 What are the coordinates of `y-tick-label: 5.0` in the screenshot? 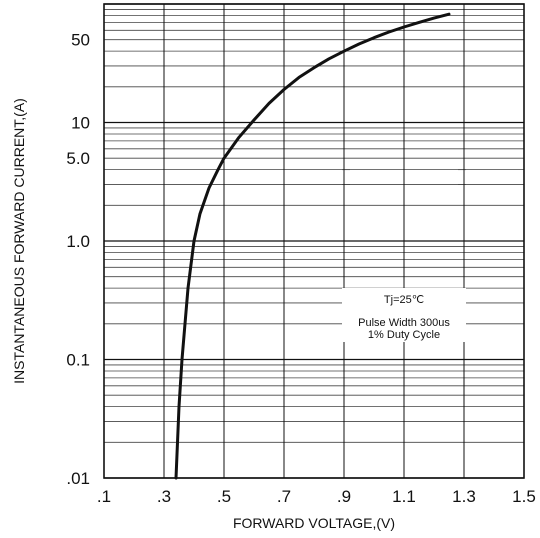 It's located at (78, 158).